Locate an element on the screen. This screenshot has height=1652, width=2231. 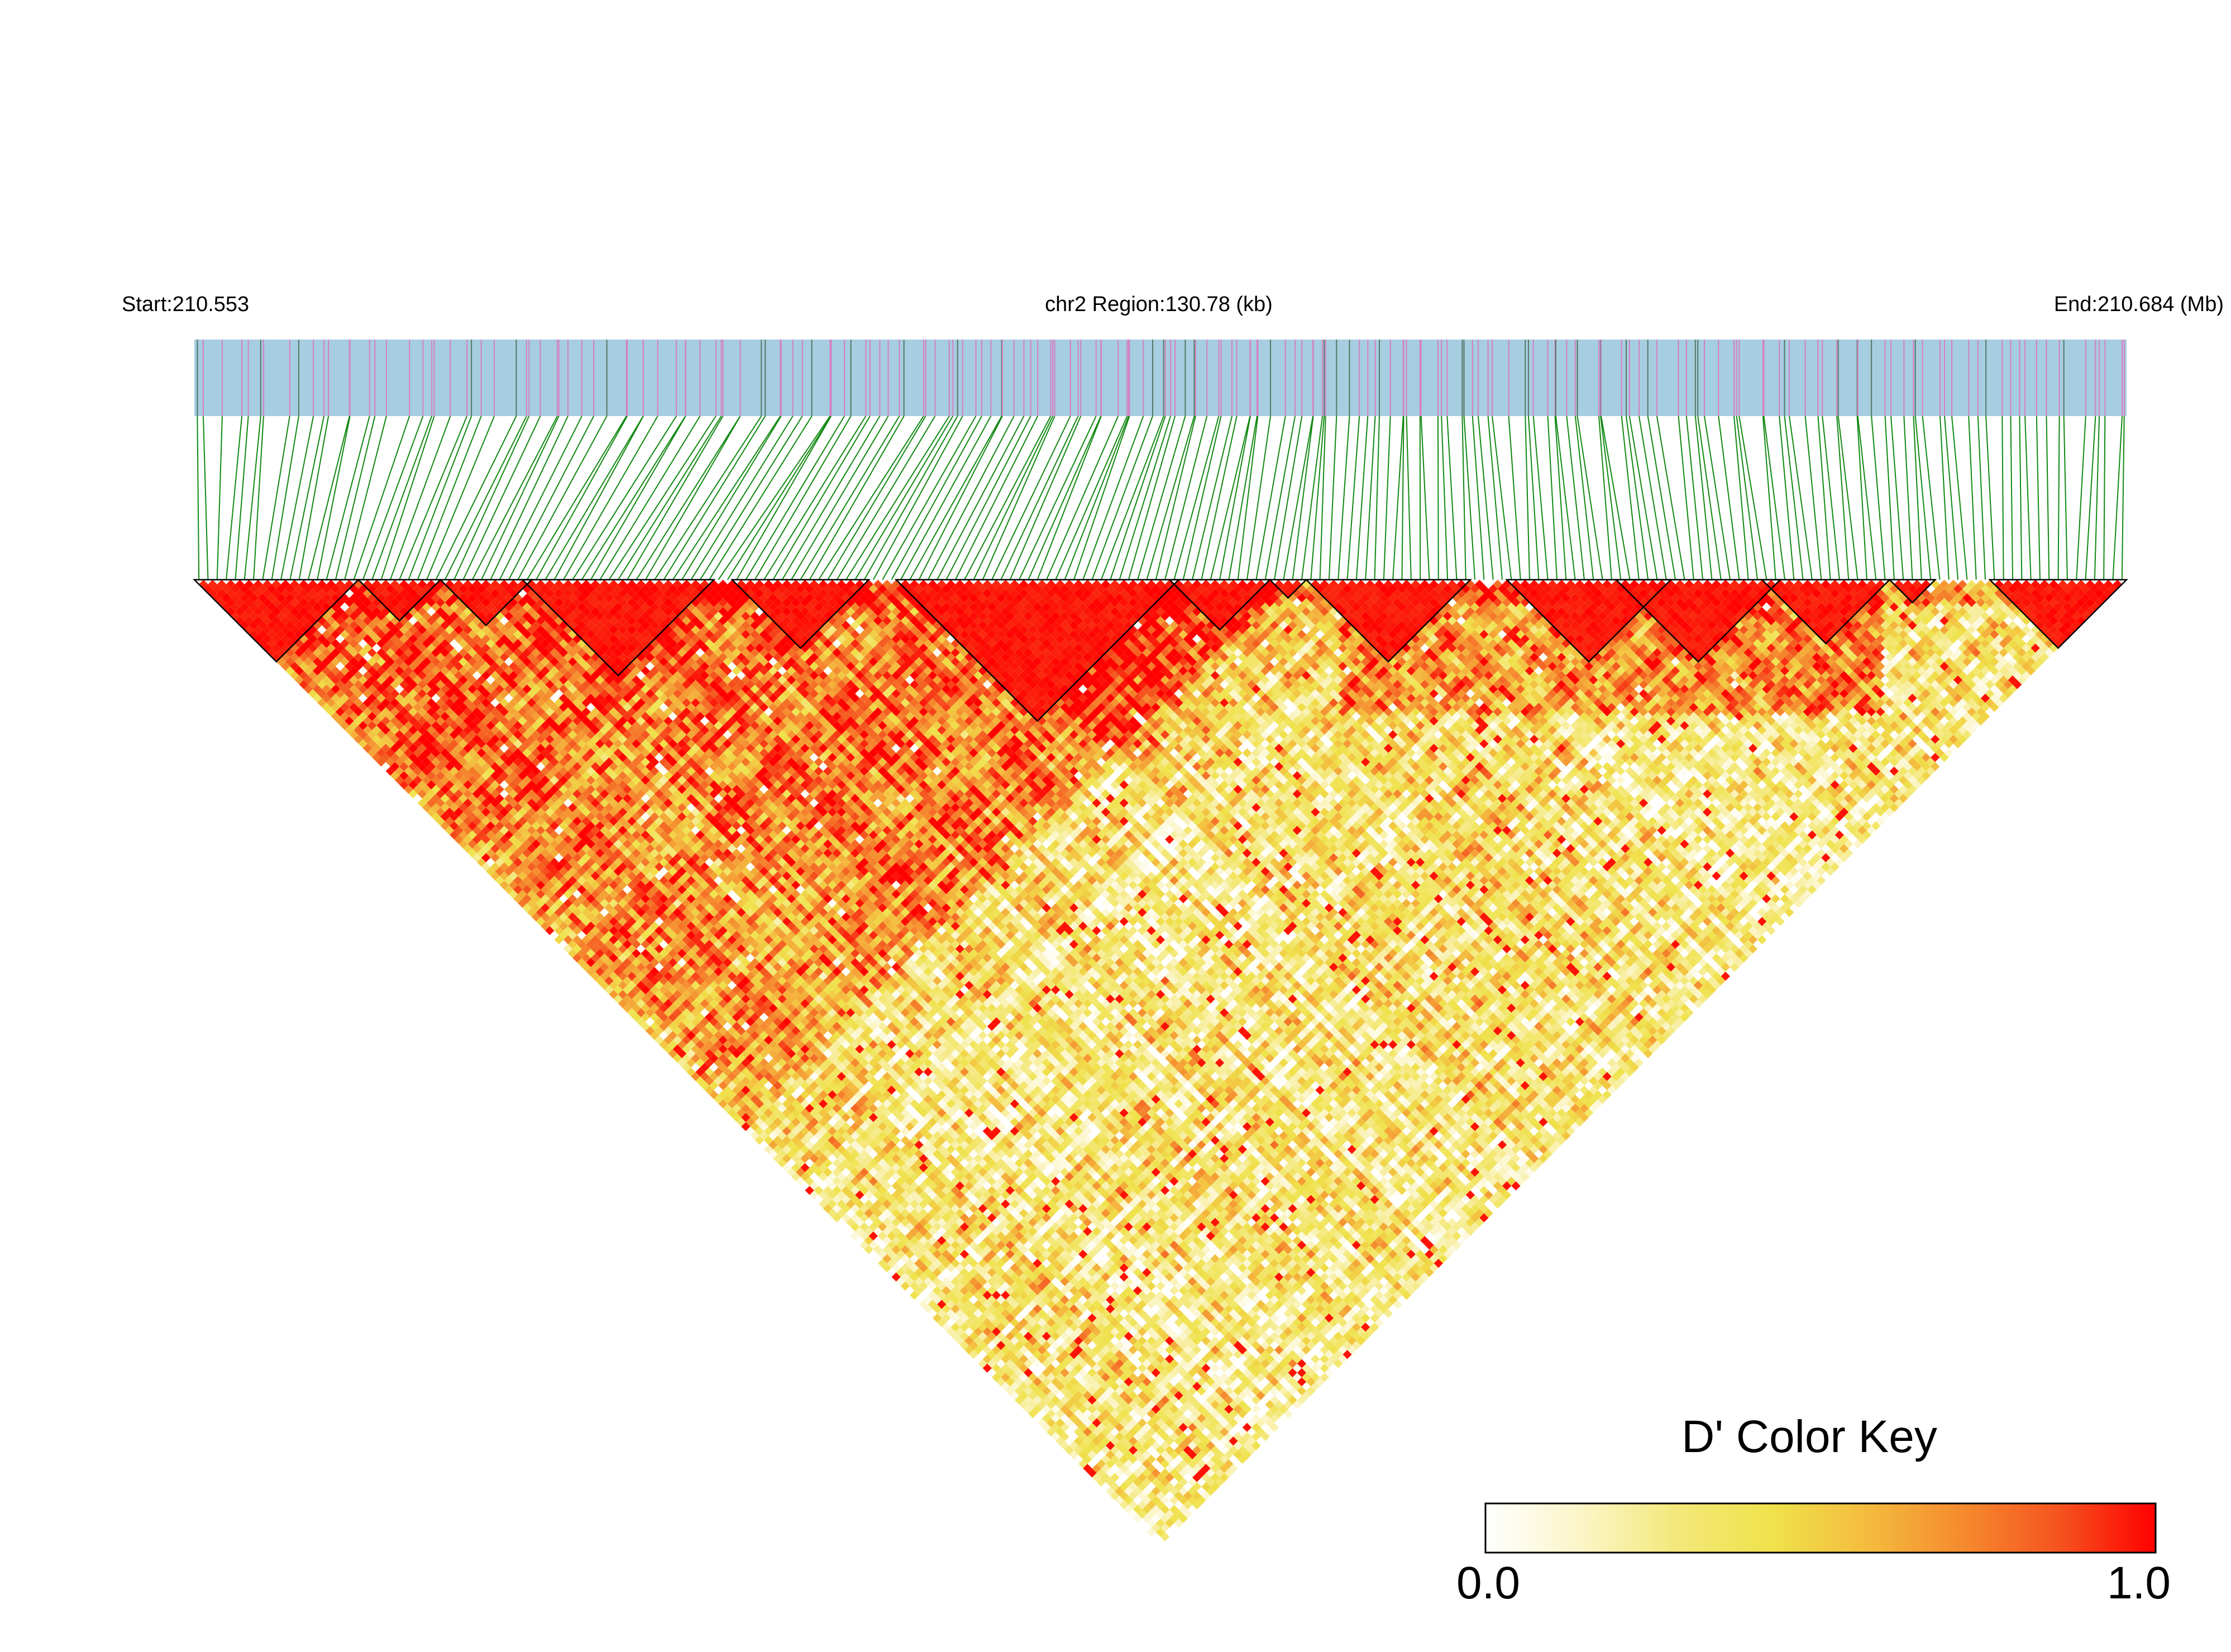
start-position-label: Start:210.553 is located at coordinates (185, 304).